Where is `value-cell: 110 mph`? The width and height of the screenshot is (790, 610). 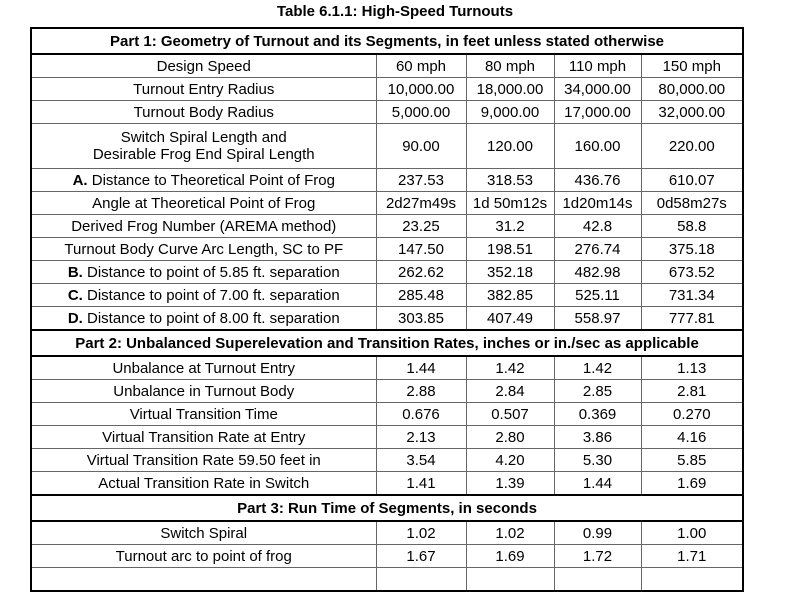 value-cell: 110 mph is located at coordinates (597, 65).